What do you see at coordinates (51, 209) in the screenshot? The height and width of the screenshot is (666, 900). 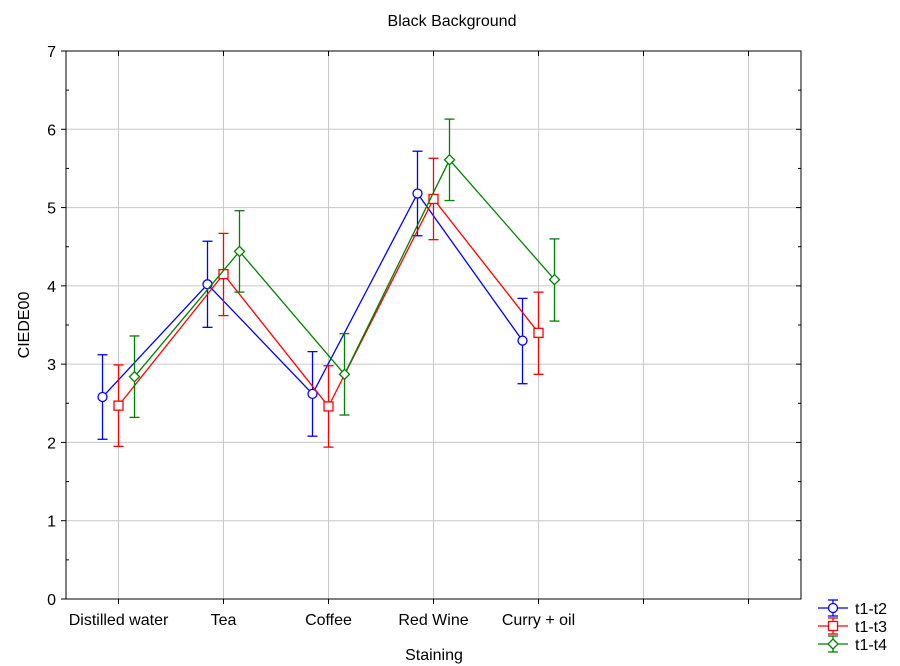 I see `y-tick-label: 5` at bounding box center [51, 209].